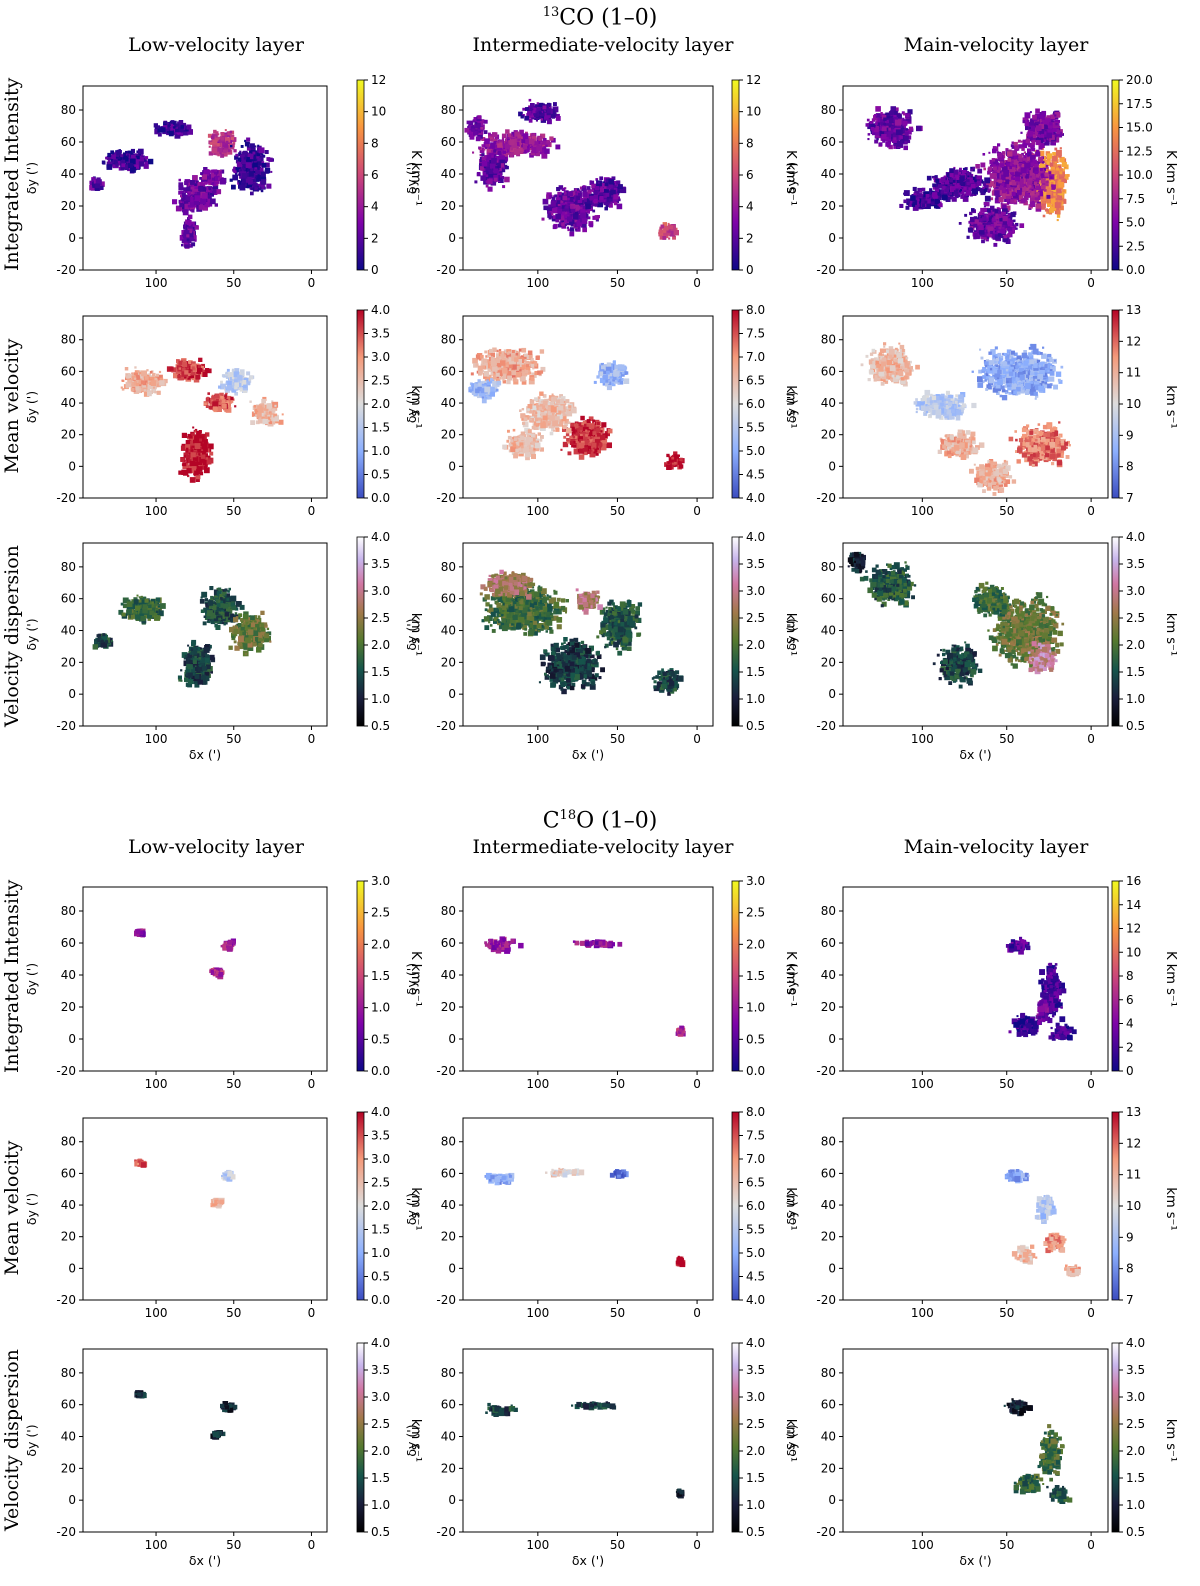 The height and width of the screenshot is (1586, 1200). What do you see at coordinates (753, 112) in the screenshot?
I see `colorbar-tick-label: 10` at bounding box center [753, 112].